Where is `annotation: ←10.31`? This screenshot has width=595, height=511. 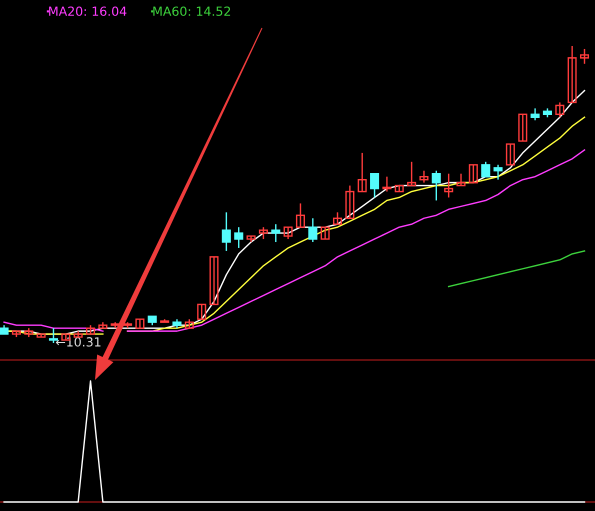
annotation: ←10.31 is located at coordinates (78, 342).